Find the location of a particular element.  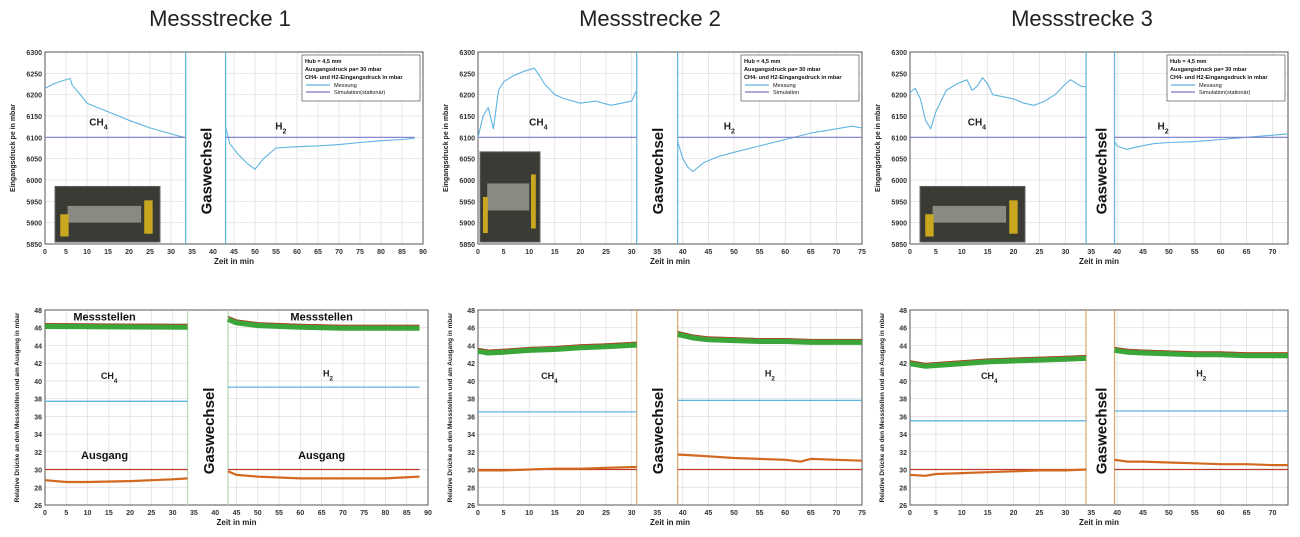

x-tick-label: 15 is located at coordinates (988, 252).